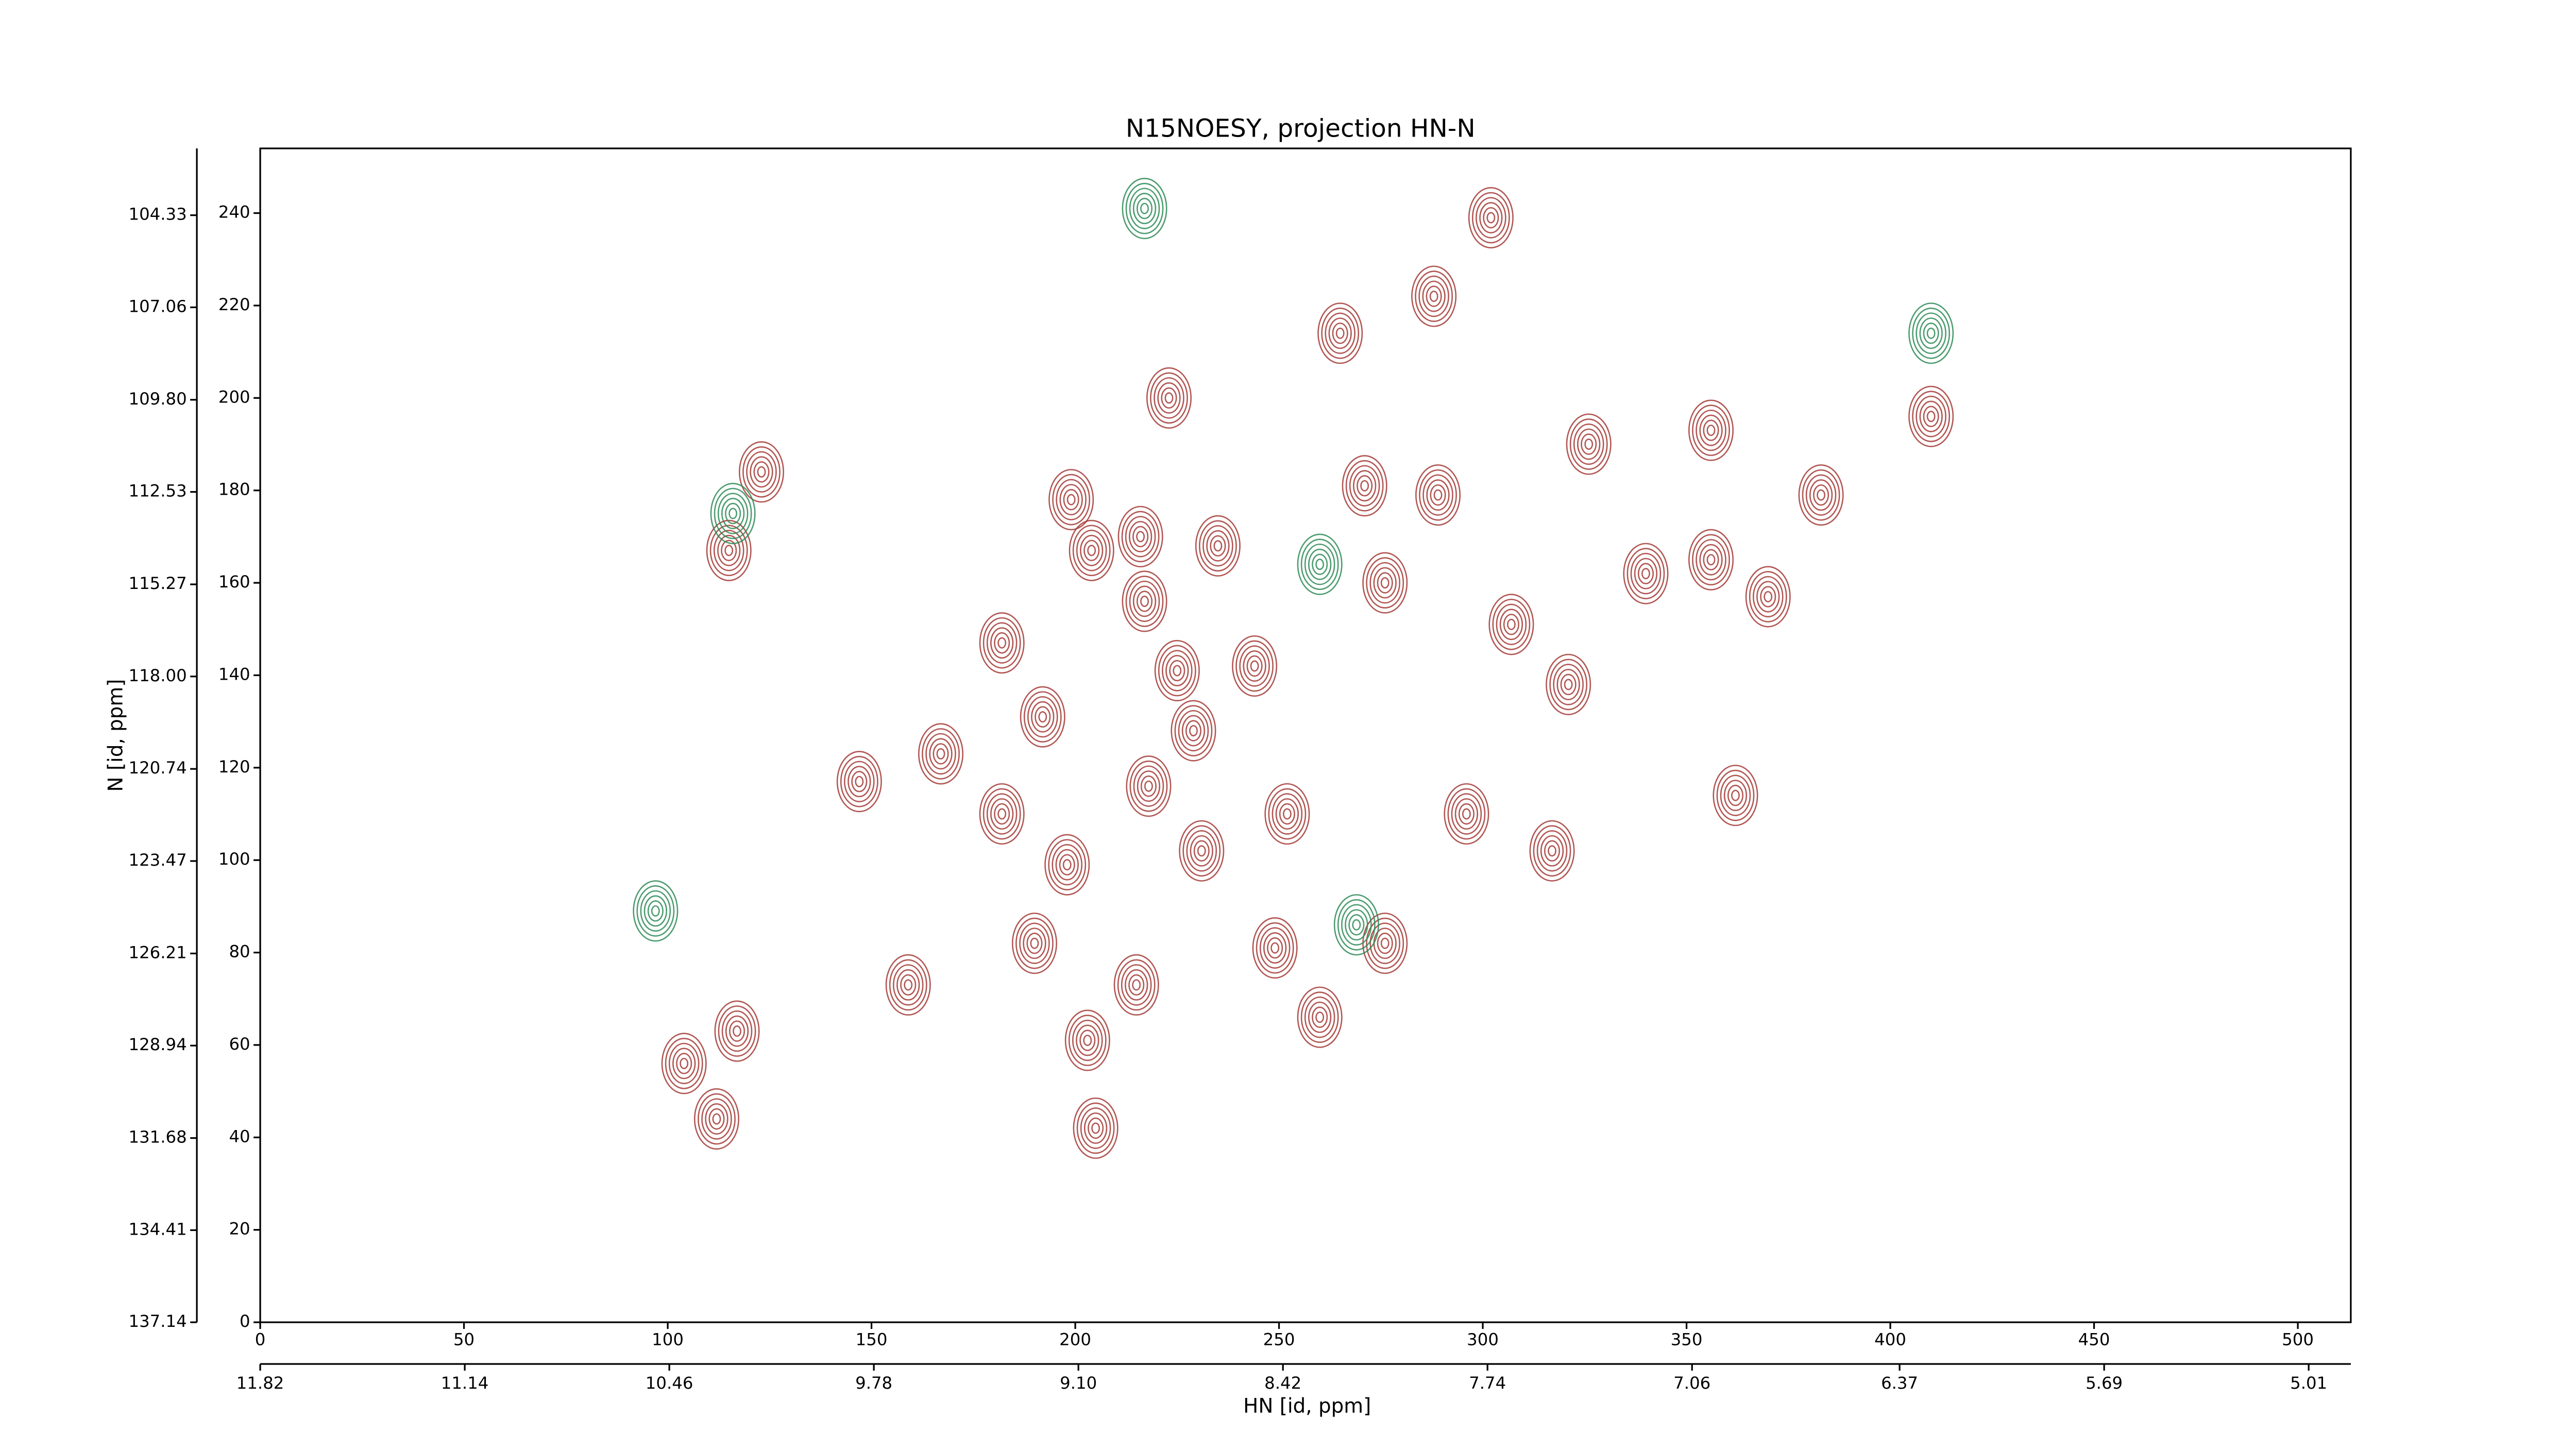  Describe the element at coordinates (158, 491) in the screenshot. I see `y2-tick-label: 112.53` at that location.